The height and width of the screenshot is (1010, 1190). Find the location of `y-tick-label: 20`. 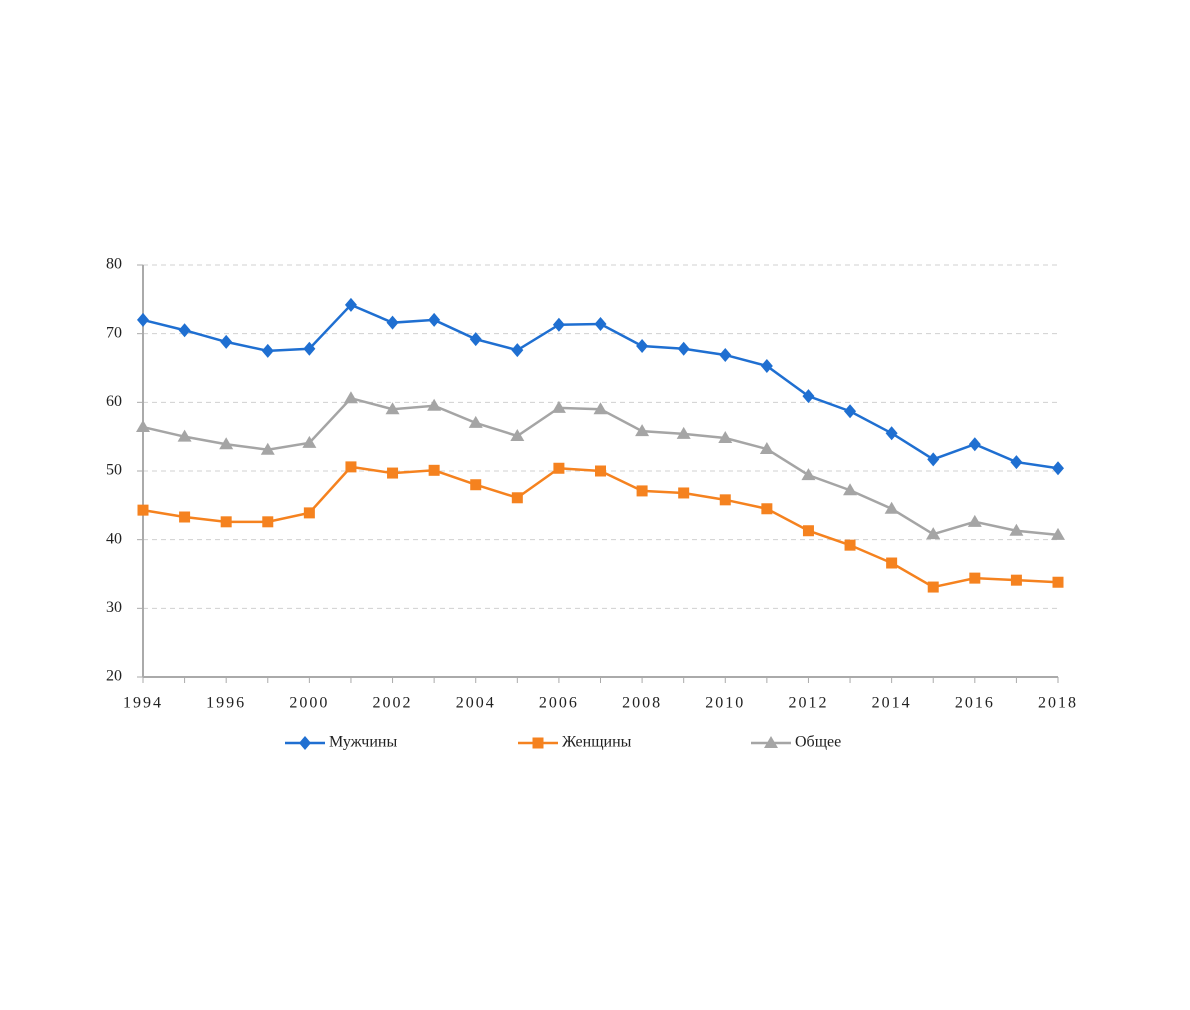

y-tick-label: 20 is located at coordinates (114, 676).